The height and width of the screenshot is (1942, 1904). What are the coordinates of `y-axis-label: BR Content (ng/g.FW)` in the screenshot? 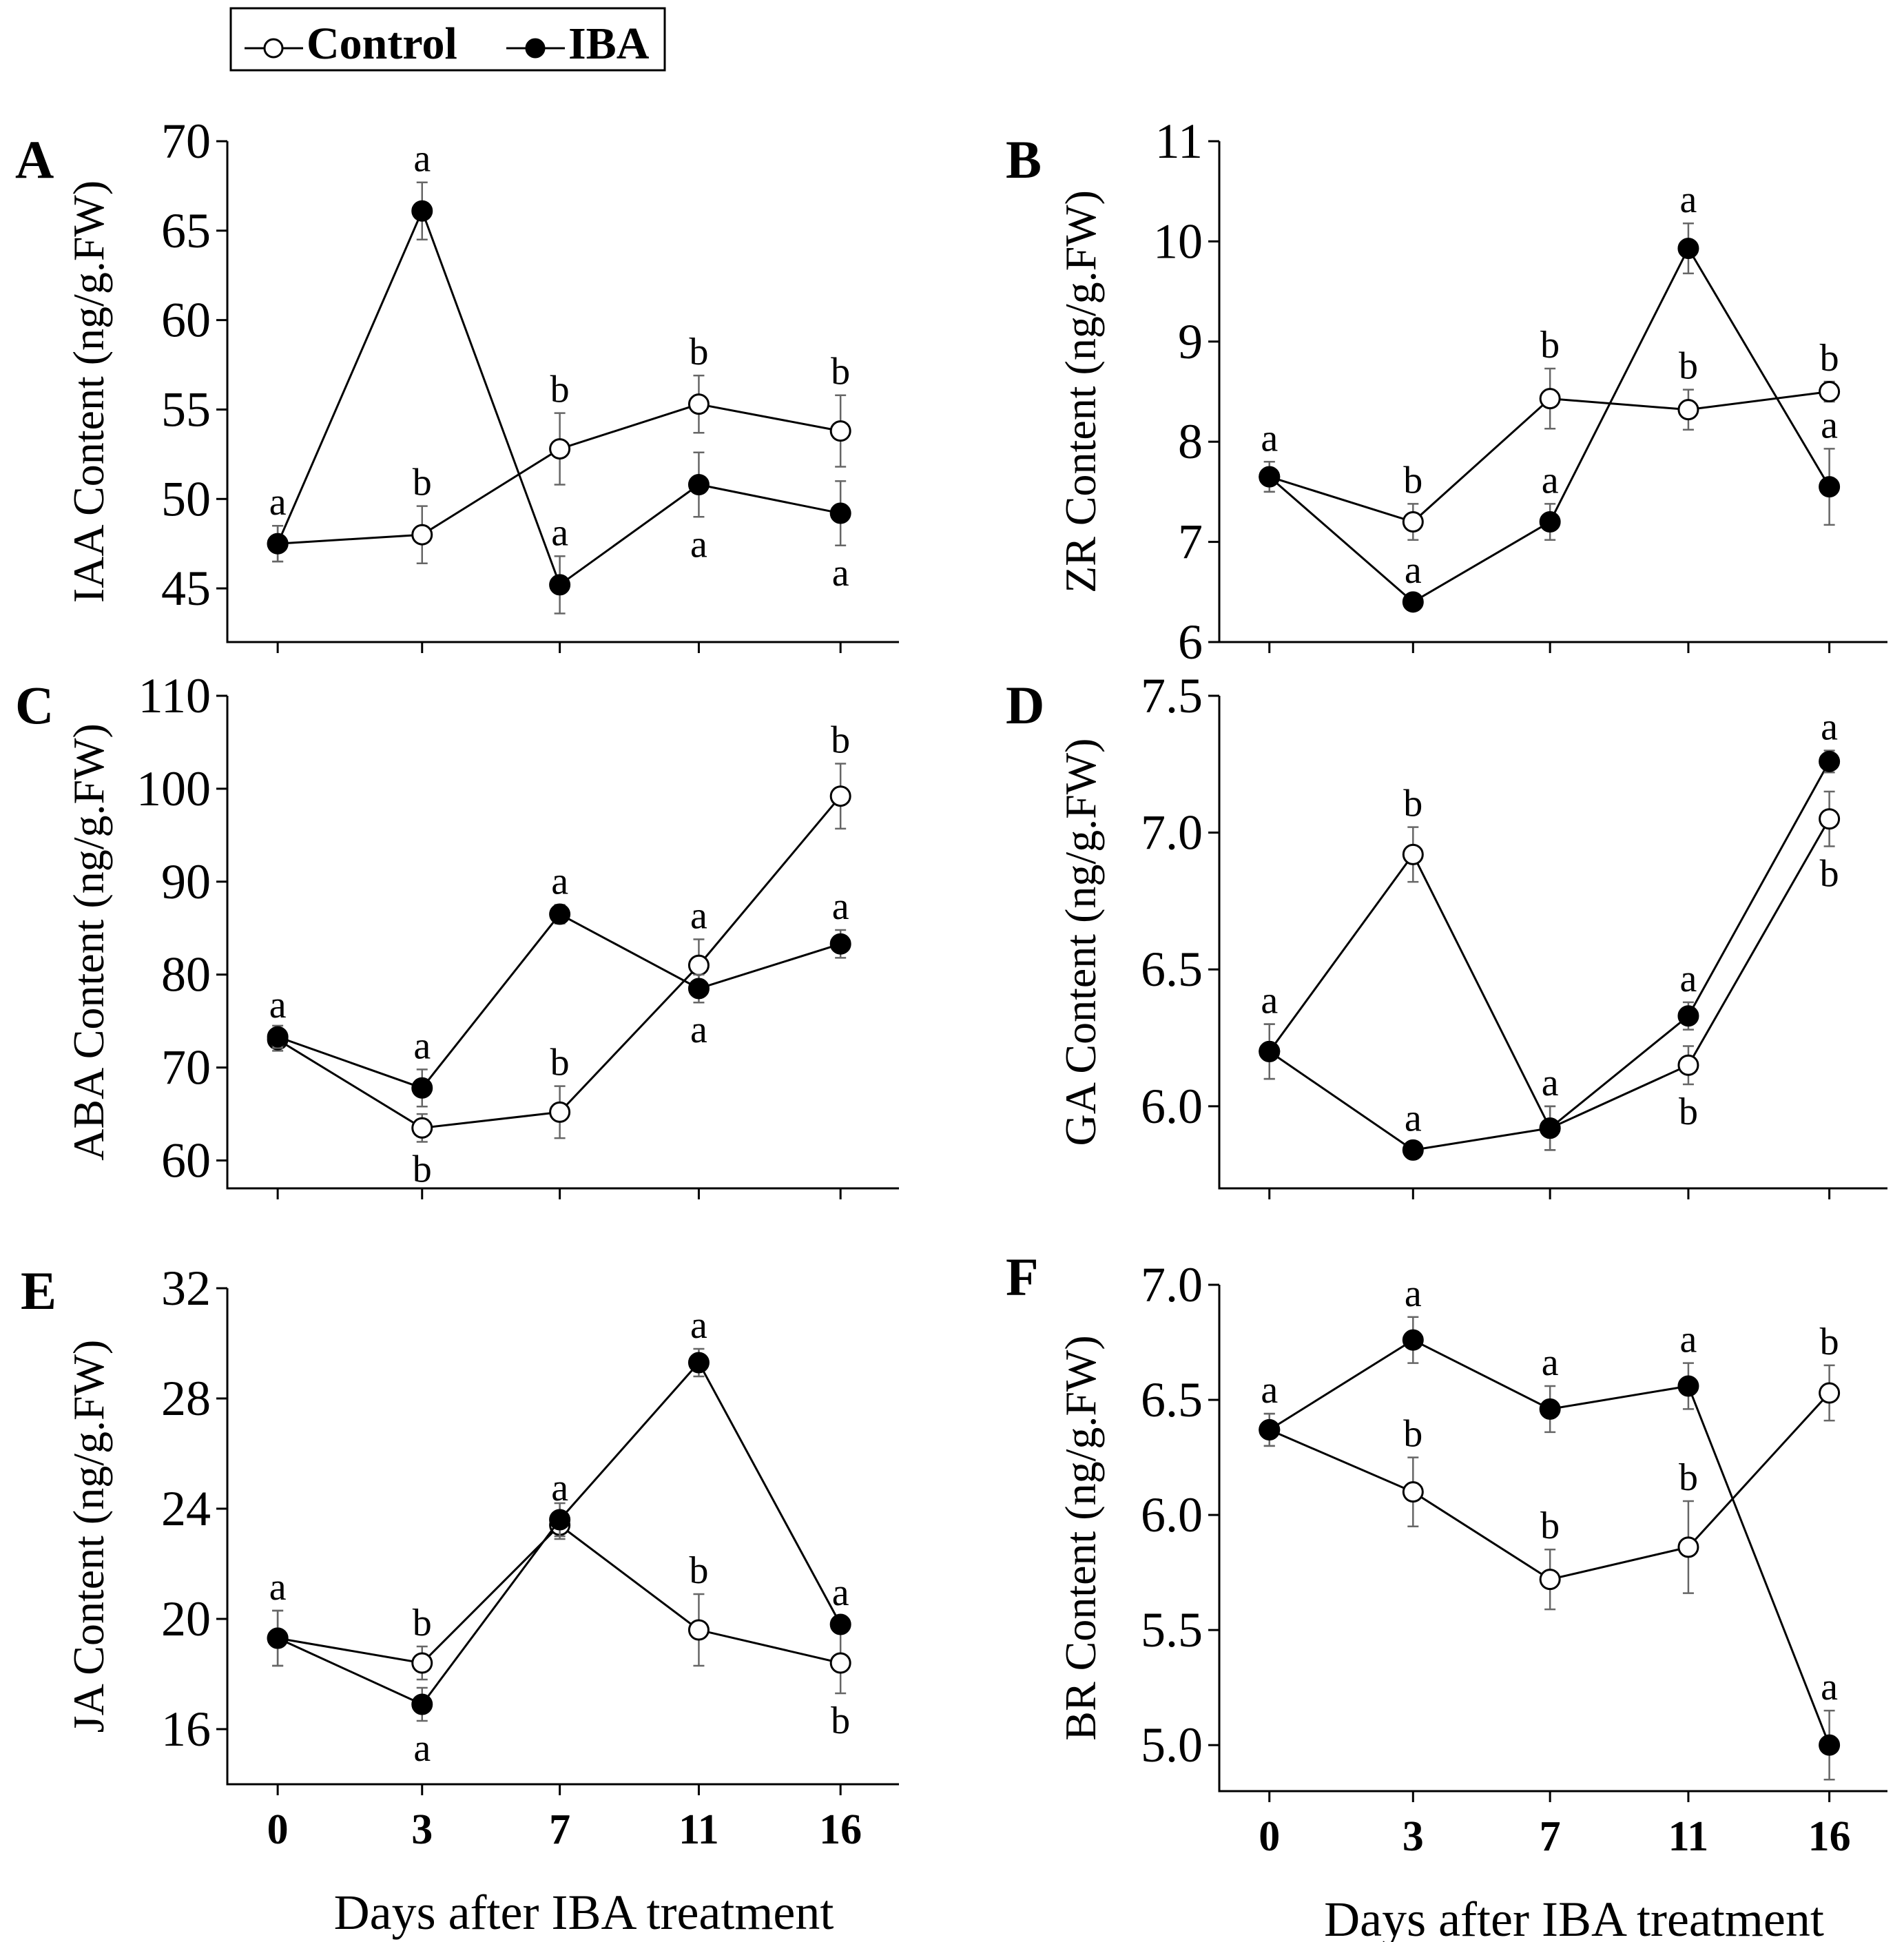 It's located at (1080, 1538).